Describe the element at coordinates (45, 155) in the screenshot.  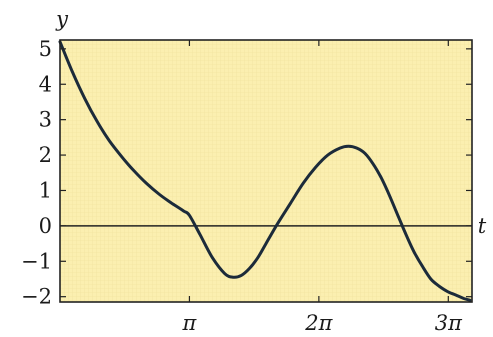
I see `y-tick-label: 2` at that location.